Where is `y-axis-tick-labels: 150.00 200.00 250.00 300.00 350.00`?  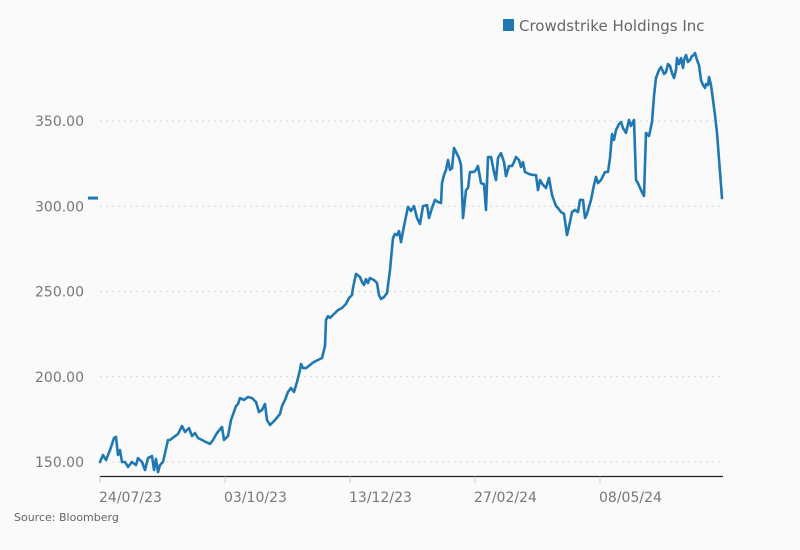
y-axis-tick-labels: 150.00 200.00 250.00 300.00 350.00 is located at coordinates (59, 292).